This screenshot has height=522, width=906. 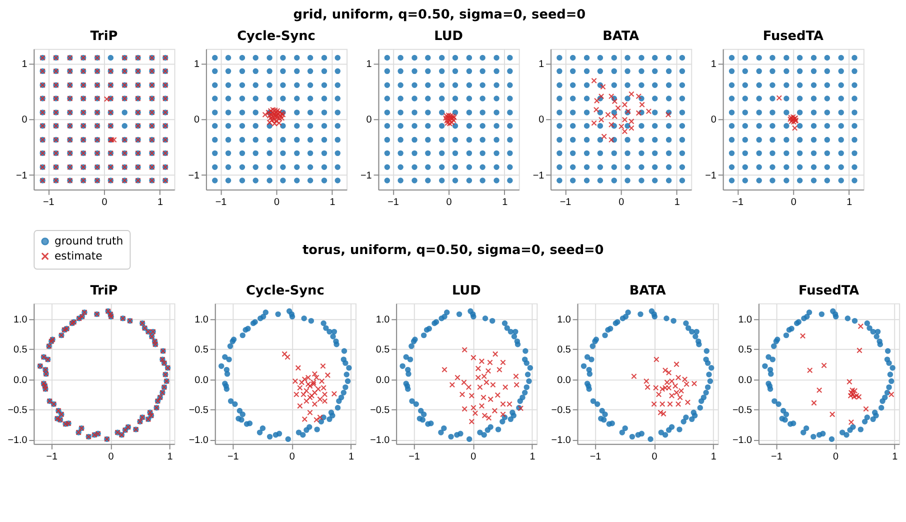 What do you see at coordinates (453, 250) in the screenshot?
I see `text: torus, uniform, q=0.50, sigma=0, seed=0` at bounding box center [453, 250].